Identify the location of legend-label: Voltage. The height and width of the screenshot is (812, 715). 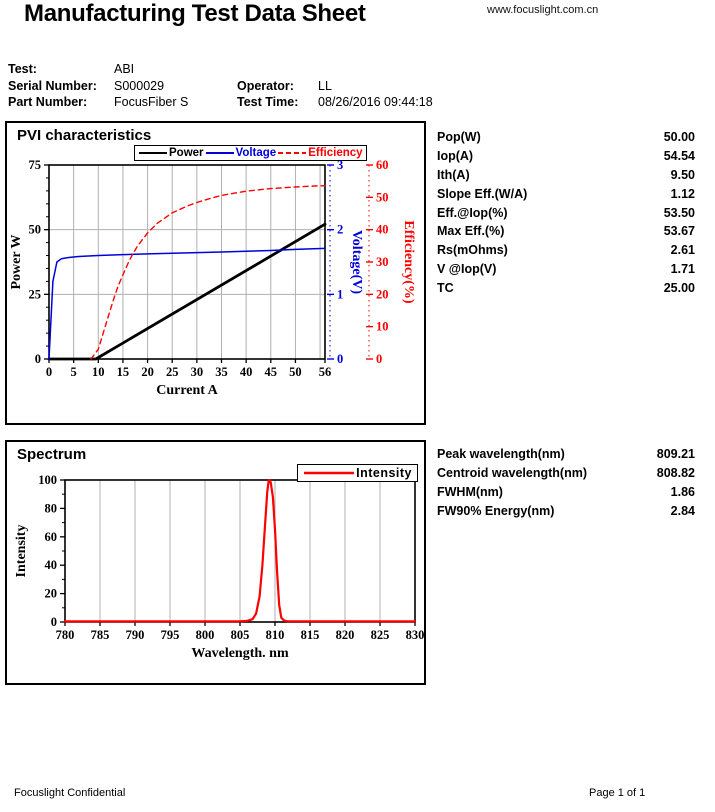
(256, 153).